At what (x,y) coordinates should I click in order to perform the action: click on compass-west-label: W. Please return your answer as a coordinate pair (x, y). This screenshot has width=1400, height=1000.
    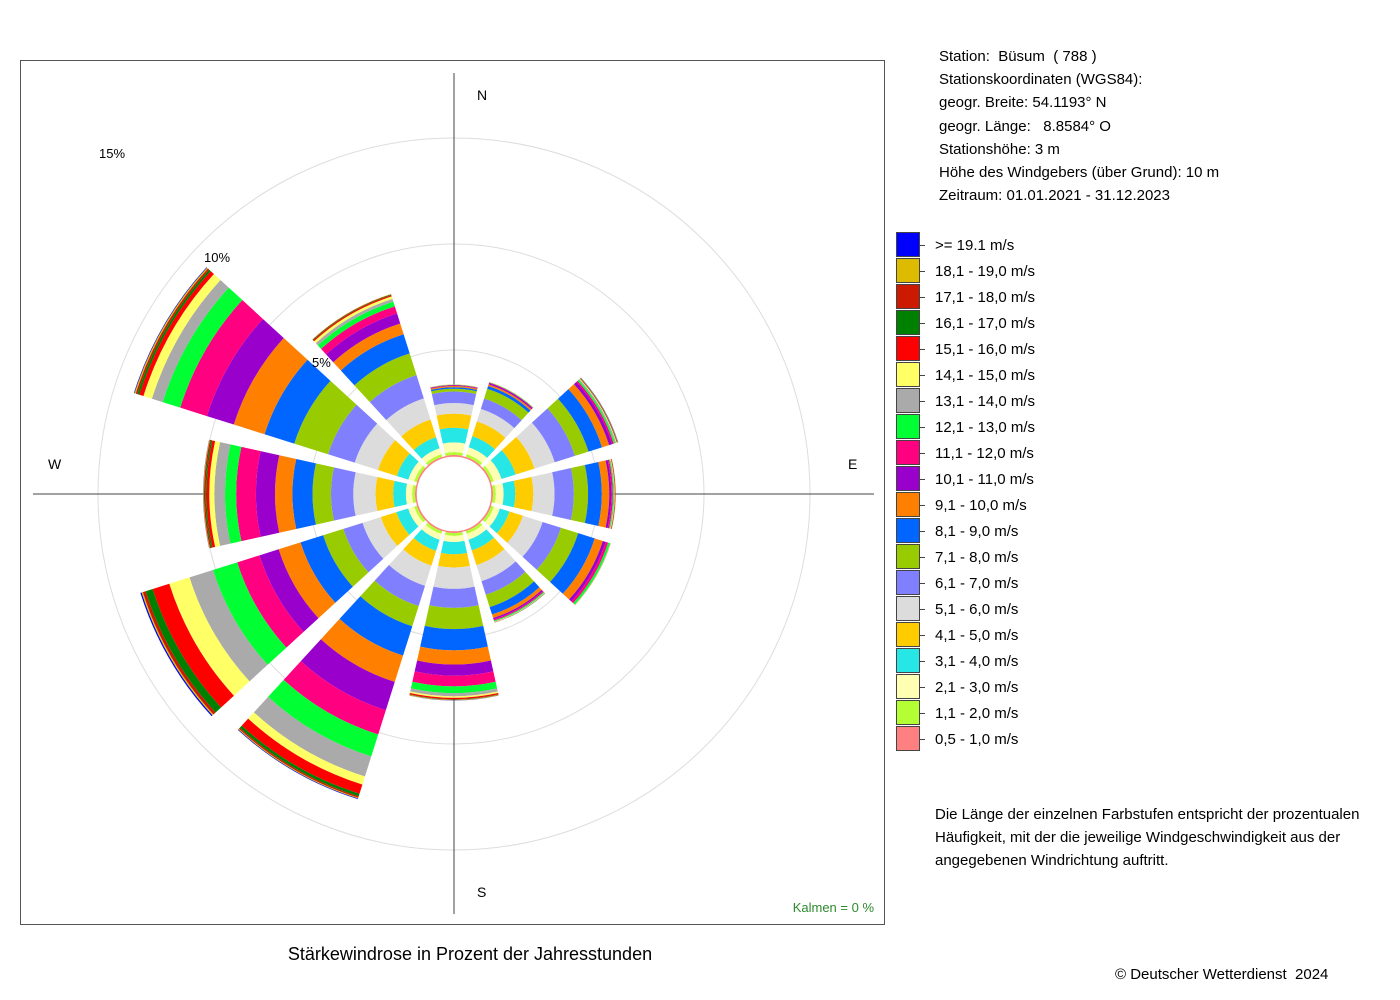
    Looking at the image, I should click on (55, 464).